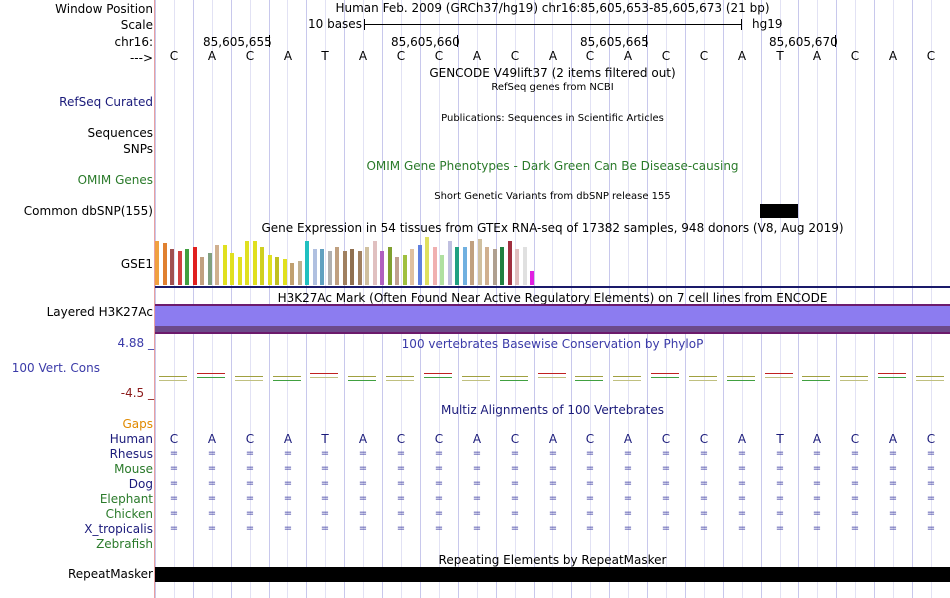 This screenshot has width=950, height=598. Describe the element at coordinates (118, 529) in the screenshot. I see `species-label: X_tropicalis` at that location.